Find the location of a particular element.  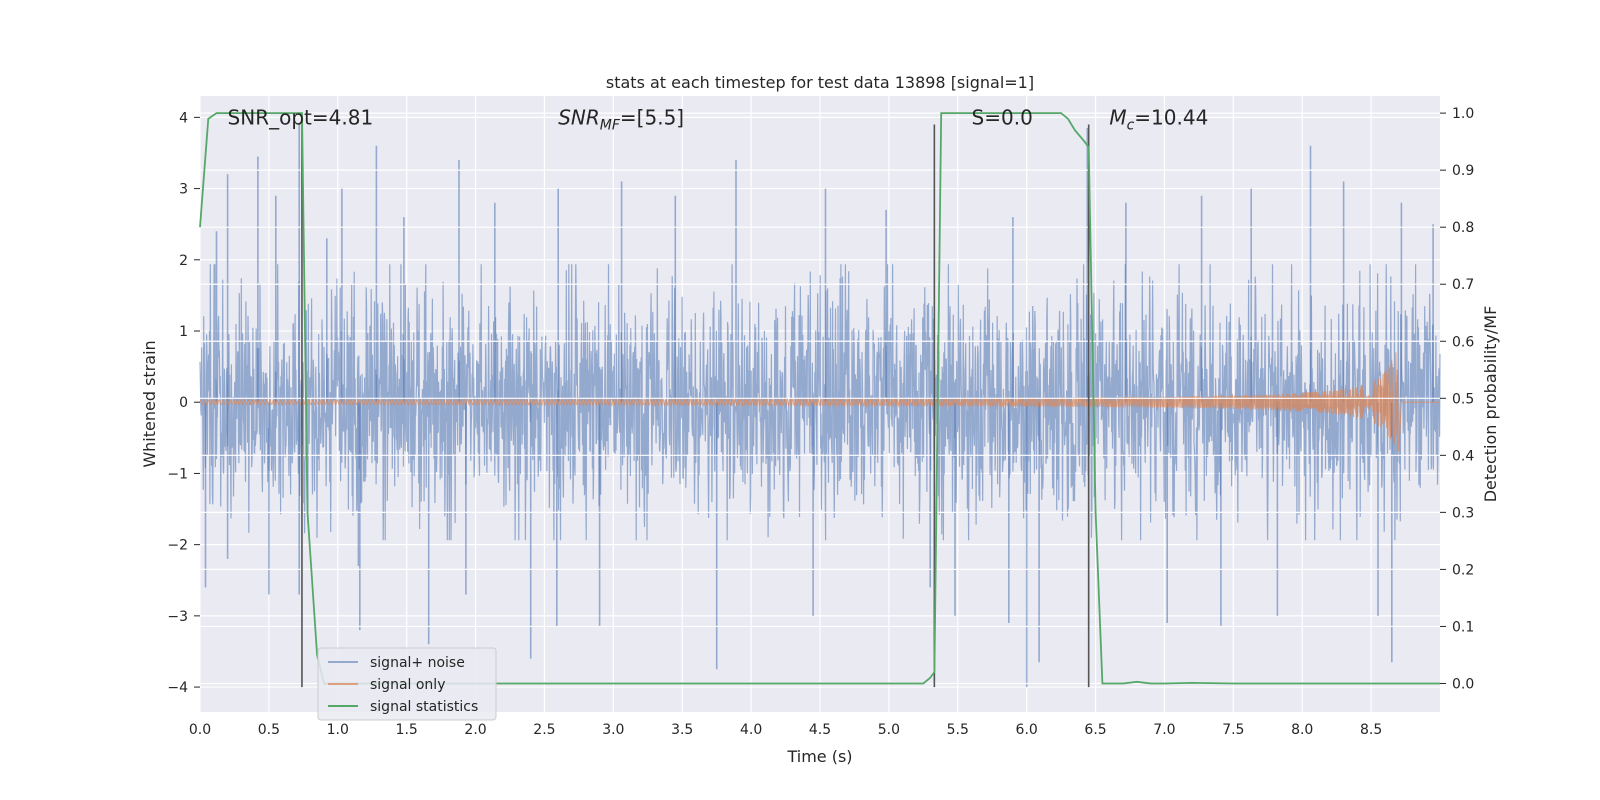

x-tick-label: 3.5 is located at coordinates (682, 730).